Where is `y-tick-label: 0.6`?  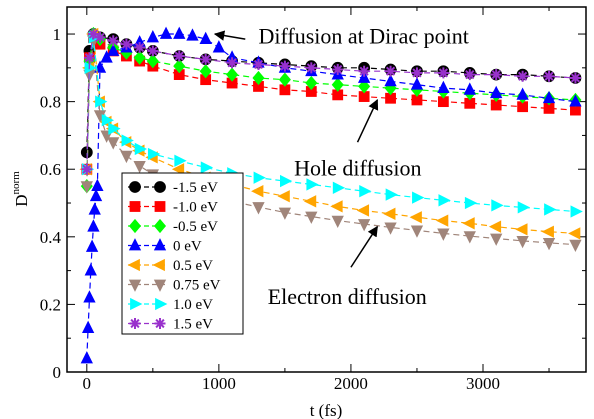
y-tick-label: 0.6 is located at coordinates (50, 169).